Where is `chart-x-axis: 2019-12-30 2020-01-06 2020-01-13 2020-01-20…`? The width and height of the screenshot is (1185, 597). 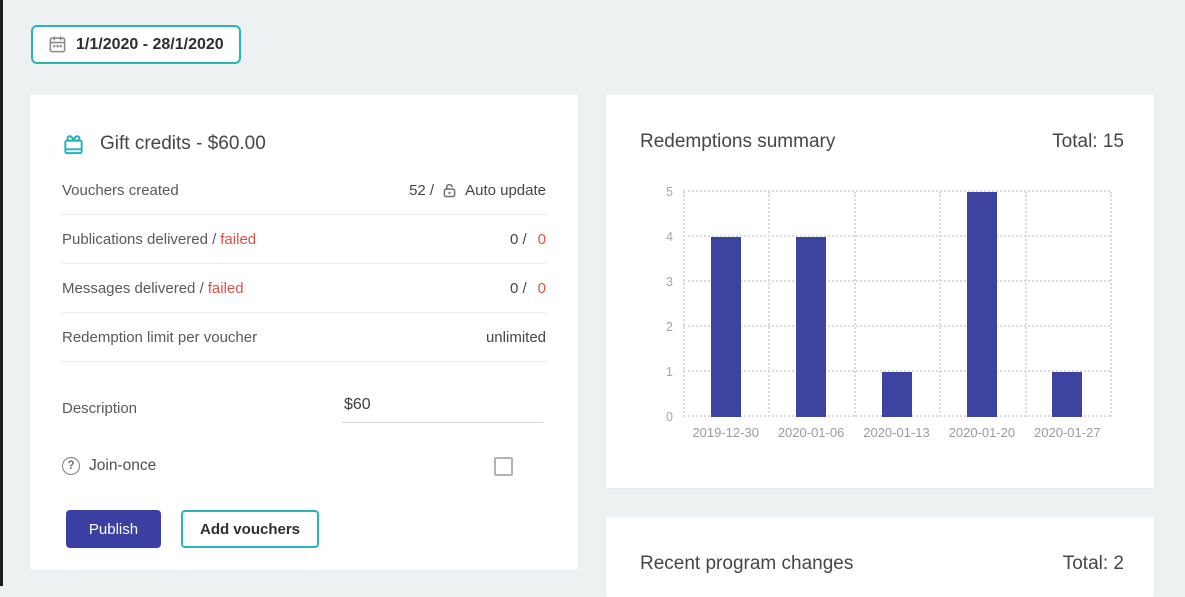 chart-x-axis: 2019-12-30 2020-01-06 2020-01-13 2020-01-20… is located at coordinates (896, 435).